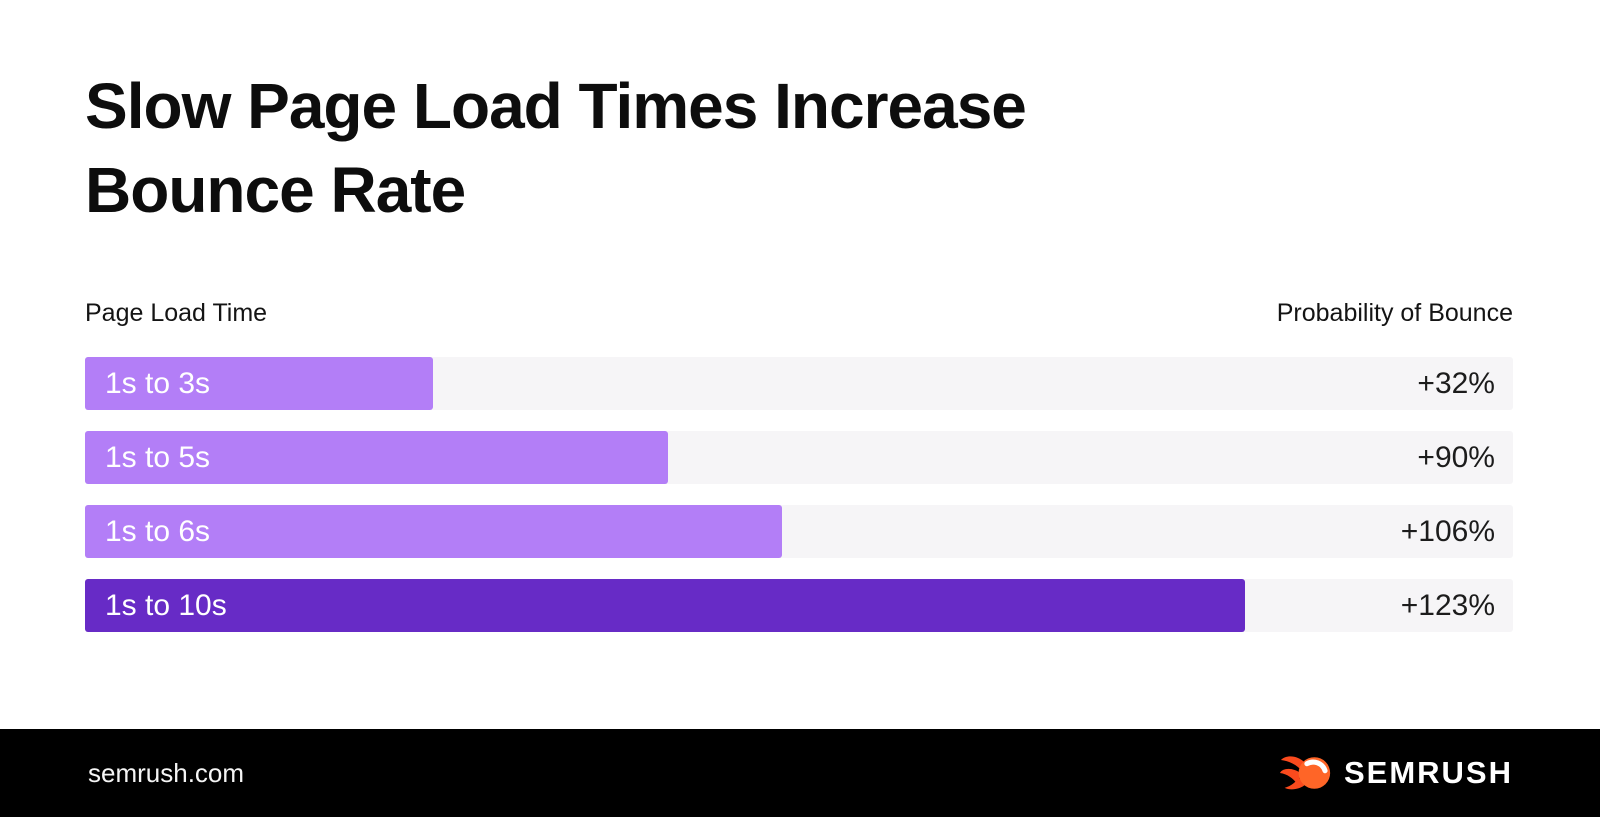  What do you see at coordinates (1447, 605) in the screenshot?
I see `bar-value: +123%` at bounding box center [1447, 605].